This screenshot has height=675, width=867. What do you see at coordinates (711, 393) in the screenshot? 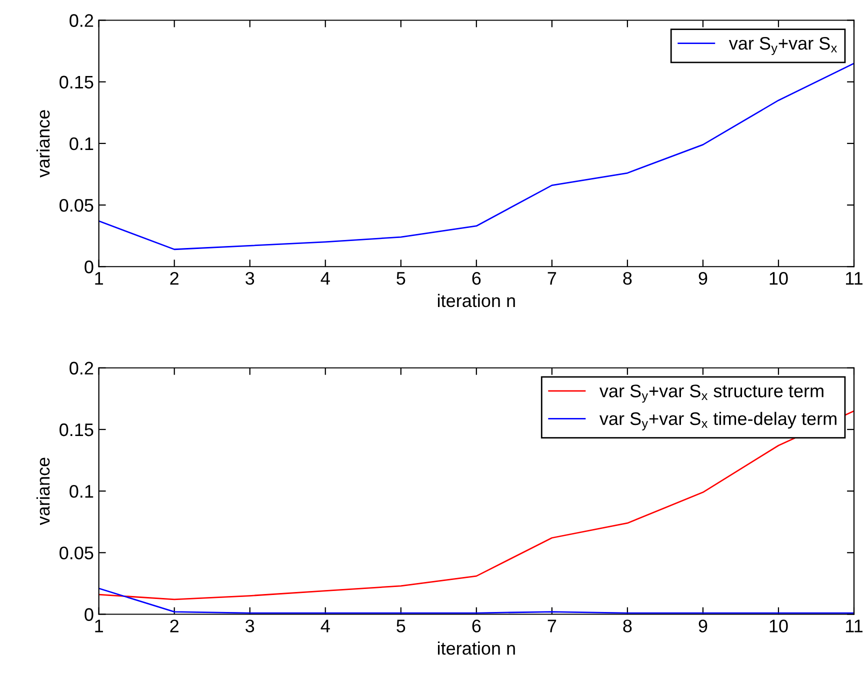
I see `legend-label: var S$_{y}$+var S$_{x}$ structure term` at bounding box center [711, 393].